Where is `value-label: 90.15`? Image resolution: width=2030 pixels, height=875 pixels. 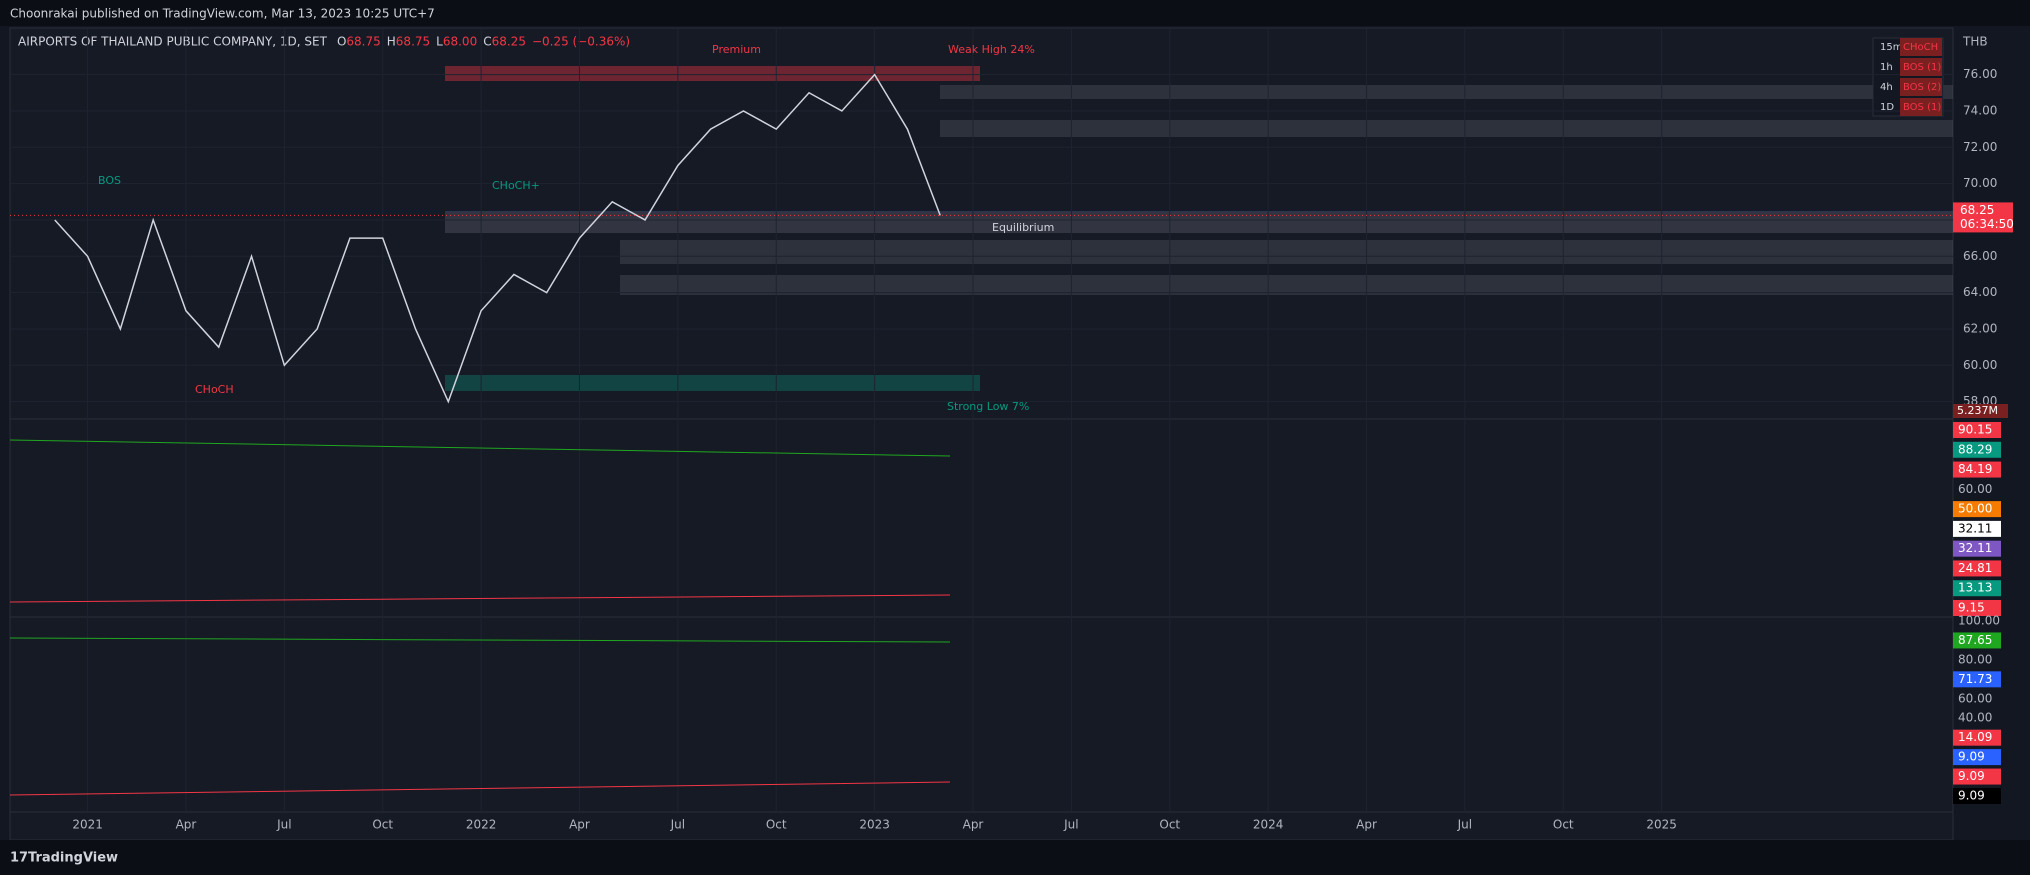 value-label: 90.15 is located at coordinates (1975, 430).